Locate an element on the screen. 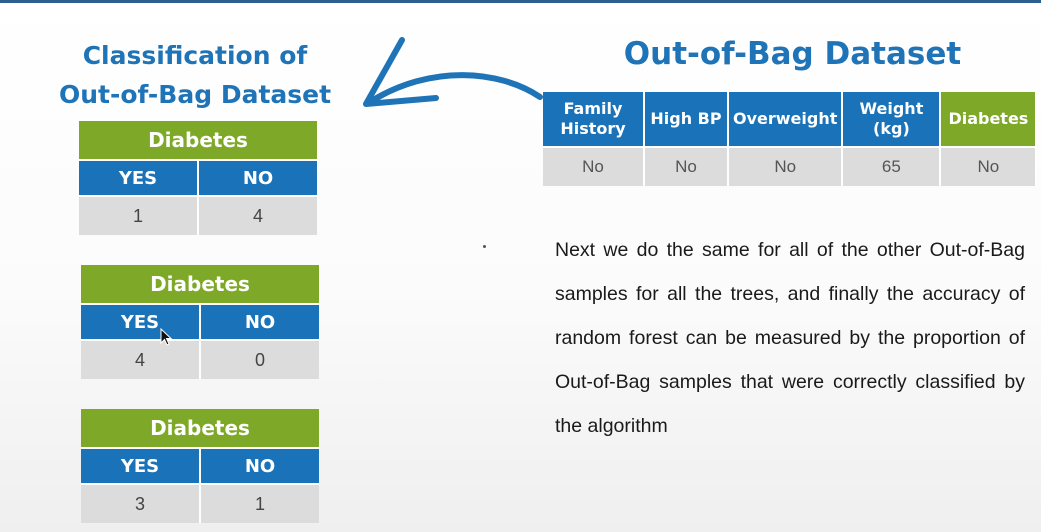 The image size is (1041, 532). no-value: 4 is located at coordinates (257, 216).